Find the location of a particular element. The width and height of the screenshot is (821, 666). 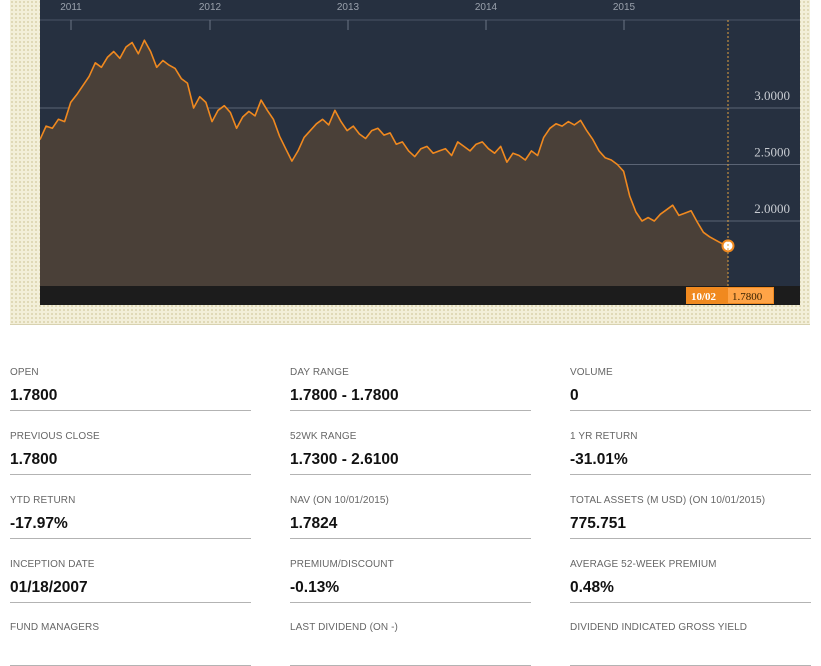

x-tick-label: 2015 is located at coordinates (624, 7).